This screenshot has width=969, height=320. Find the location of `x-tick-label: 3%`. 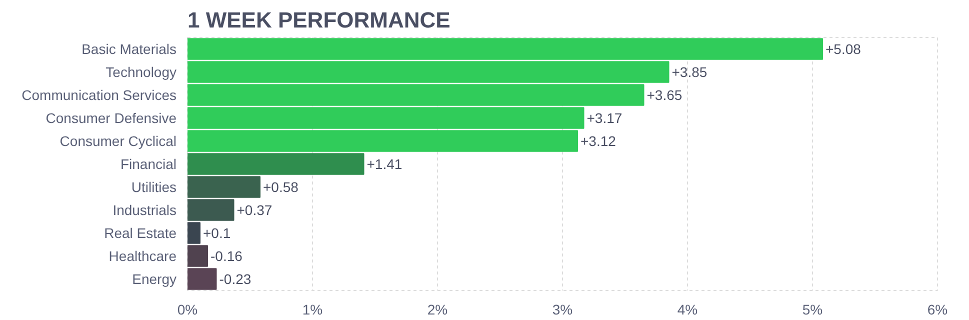

x-tick-label: 3% is located at coordinates (562, 310).